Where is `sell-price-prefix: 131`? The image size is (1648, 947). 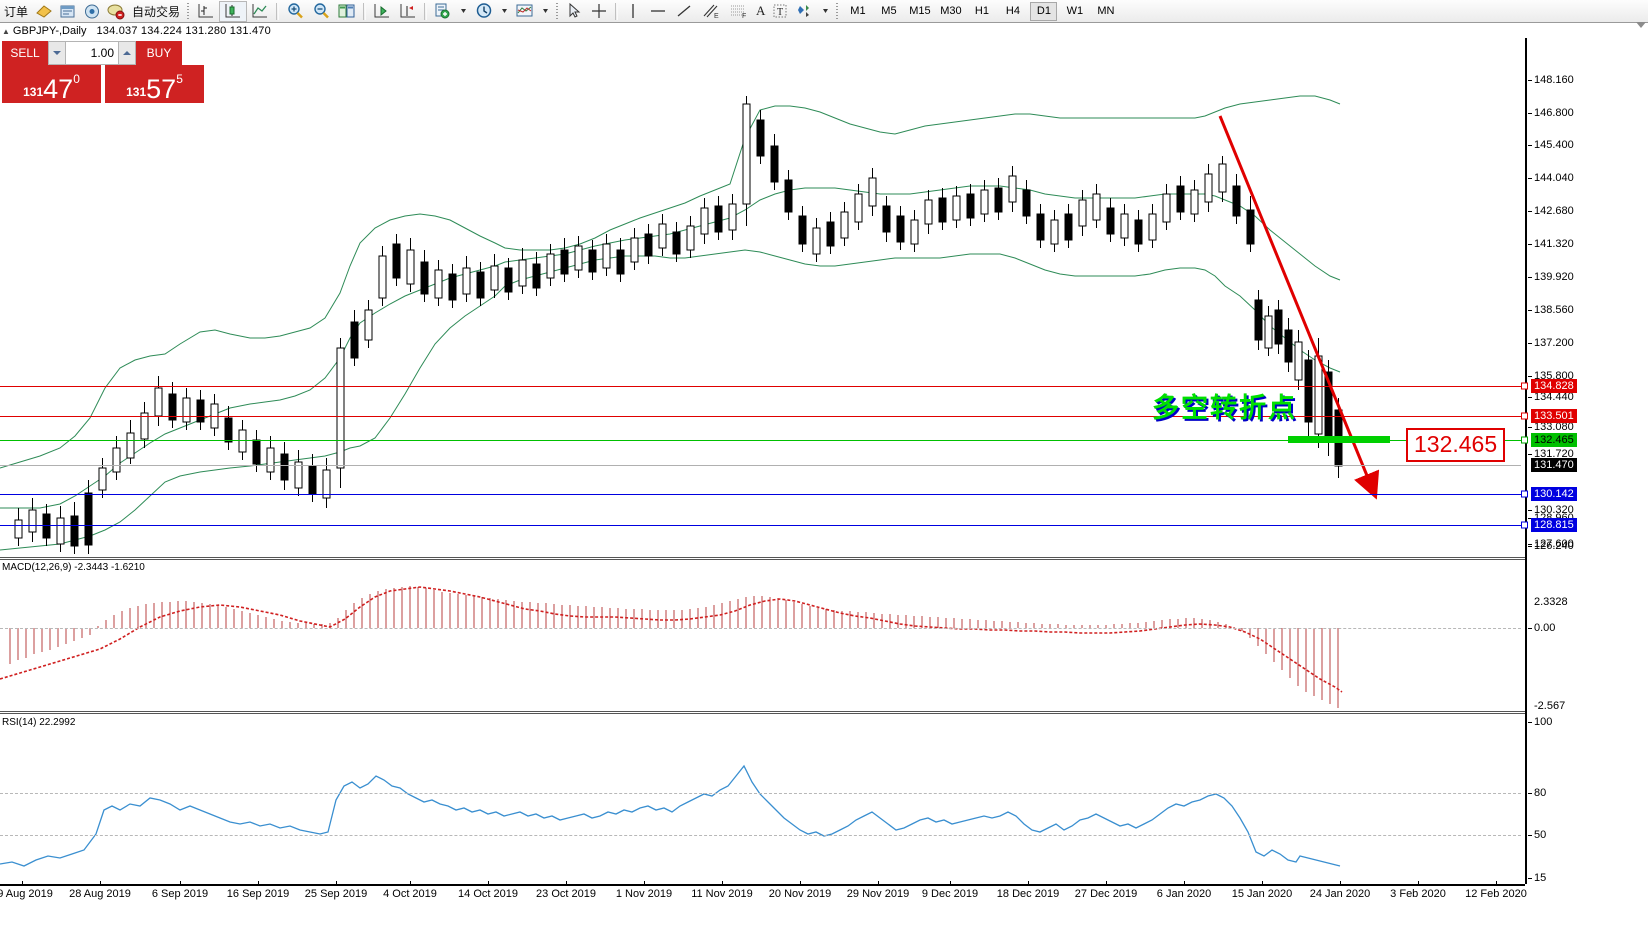 sell-price-prefix: 131 is located at coordinates (33, 92).